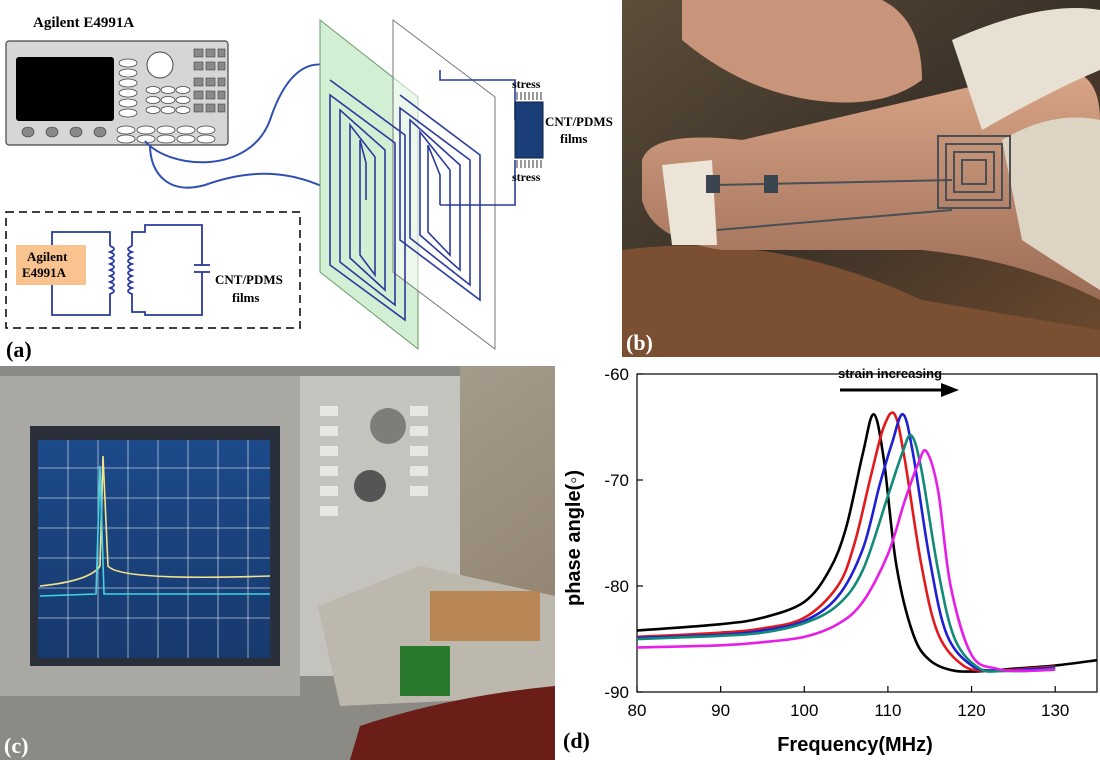 This screenshot has width=1100, height=760. What do you see at coordinates (971, 710) in the screenshot?
I see `x-tick-label: 120` at bounding box center [971, 710].